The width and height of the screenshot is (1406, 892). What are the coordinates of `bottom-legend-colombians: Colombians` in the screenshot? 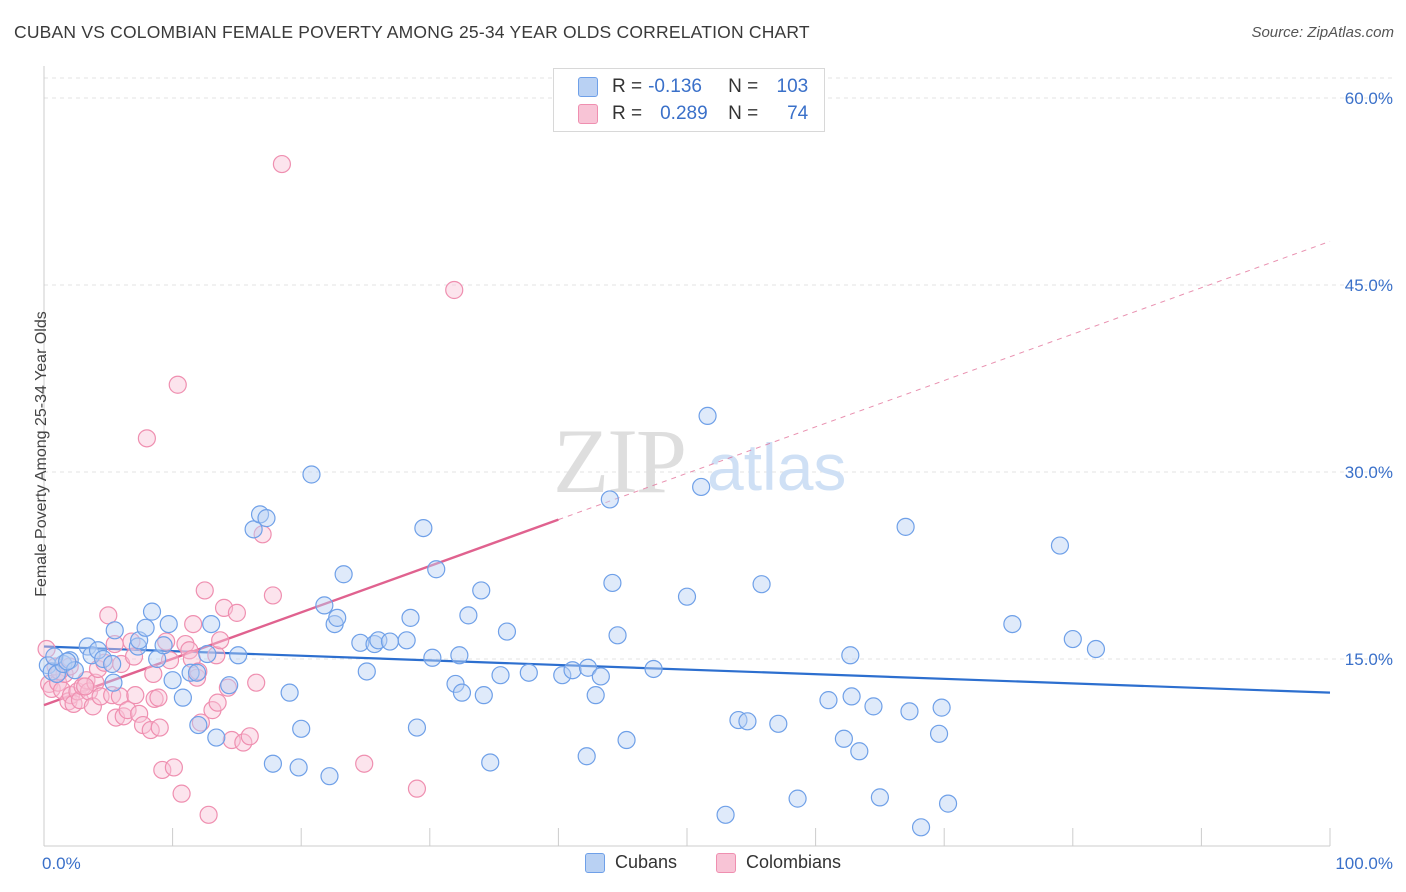 It's located at (778, 862).